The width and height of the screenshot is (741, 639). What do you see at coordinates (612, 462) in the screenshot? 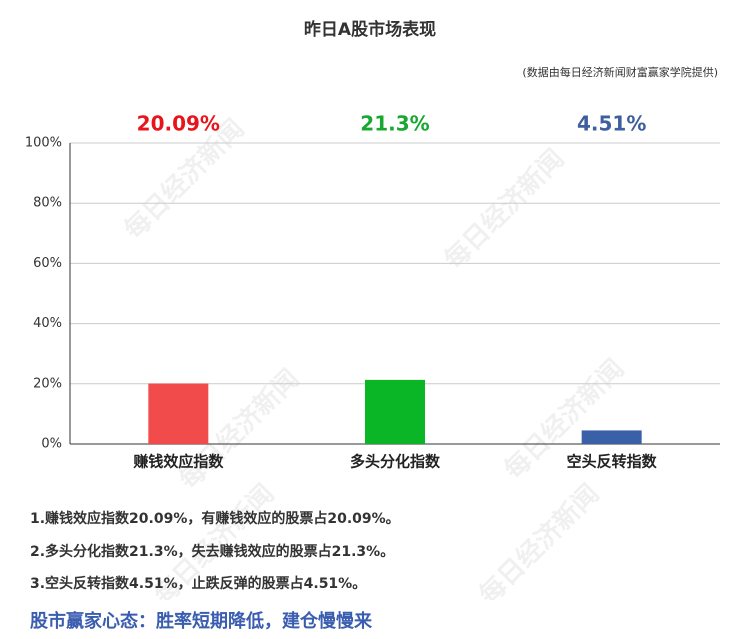
I see `x-tick-label: 空头反转指数` at bounding box center [612, 462].